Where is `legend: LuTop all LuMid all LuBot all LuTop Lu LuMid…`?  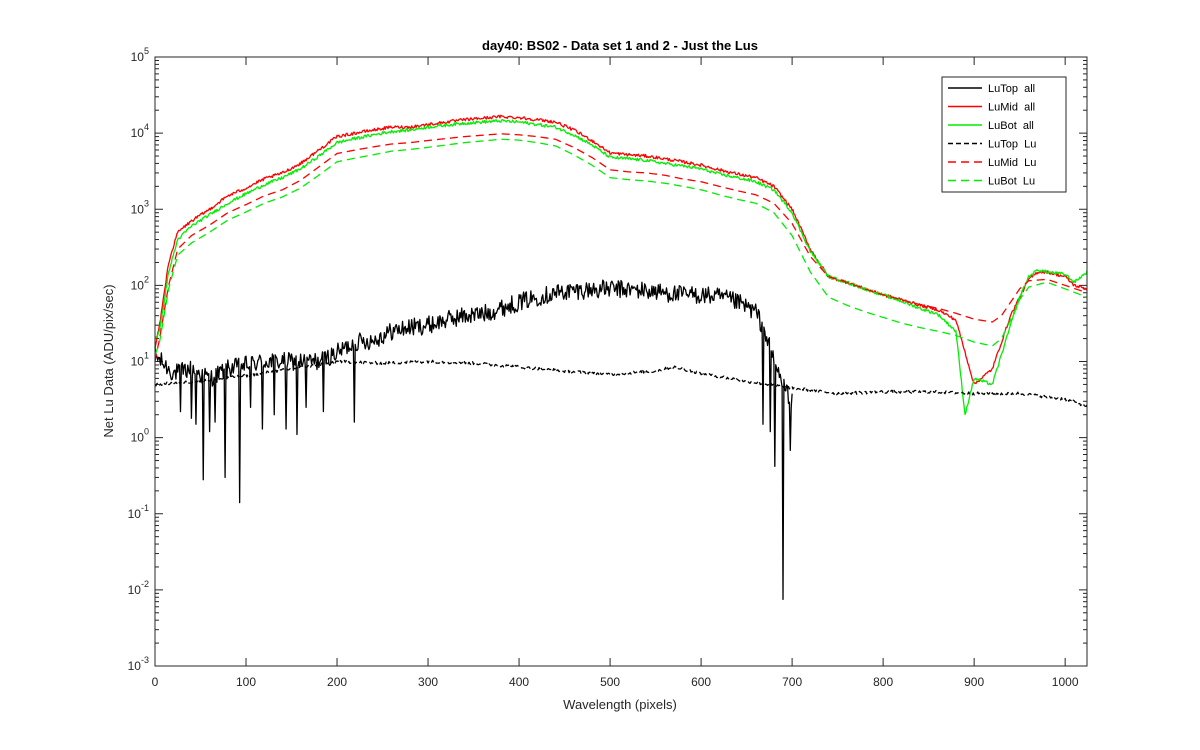
legend: LuTop all LuMid all LuBot all LuTop Lu LuMid… is located at coordinates (1004, 134).